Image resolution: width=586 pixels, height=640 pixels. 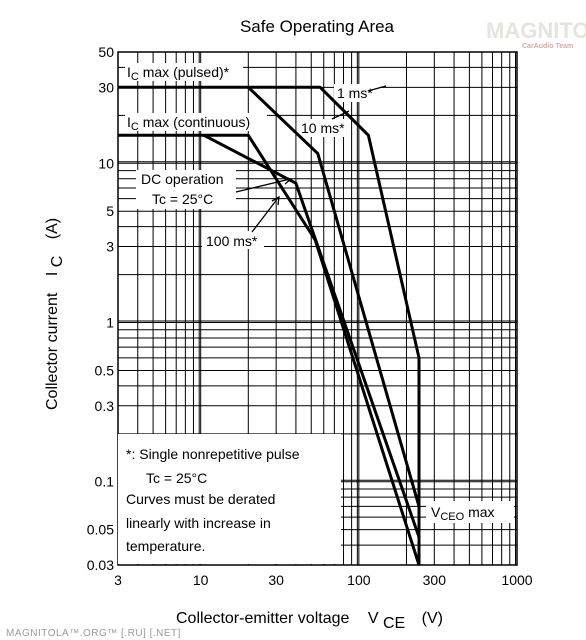 What do you see at coordinates (276, 580) in the screenshot?
I see `x-tick-label: 30` at bounding box center [276, 580].